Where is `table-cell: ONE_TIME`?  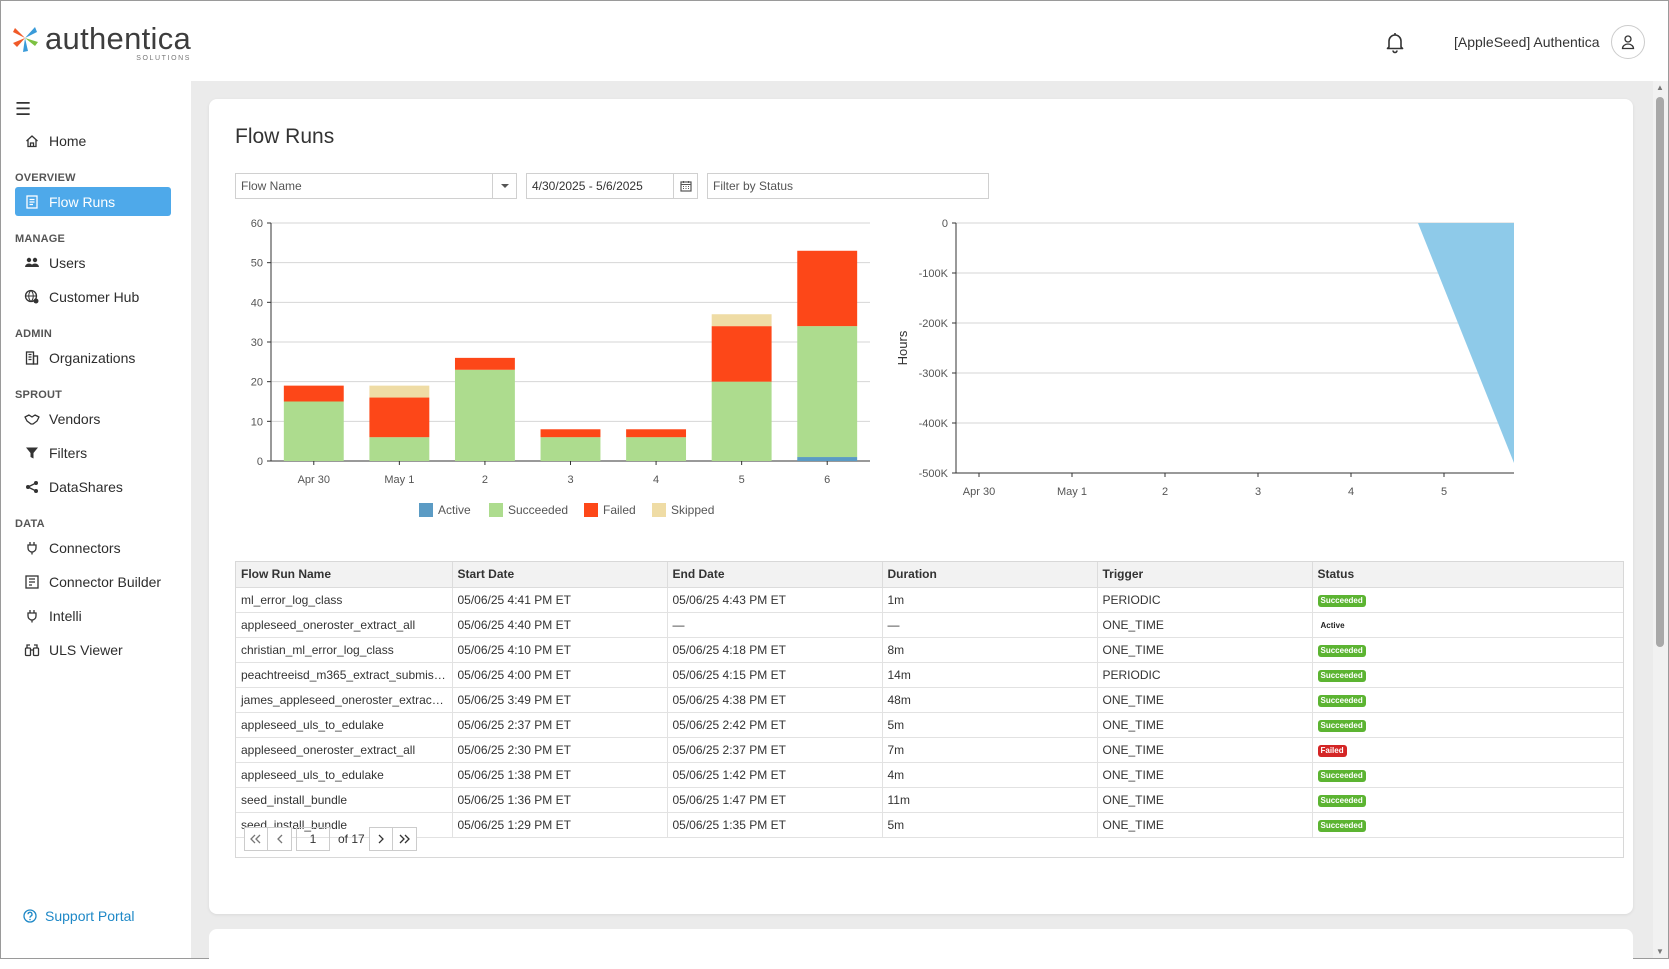 table-cell: ONE_TIME is located at coordinates (1205, 625).